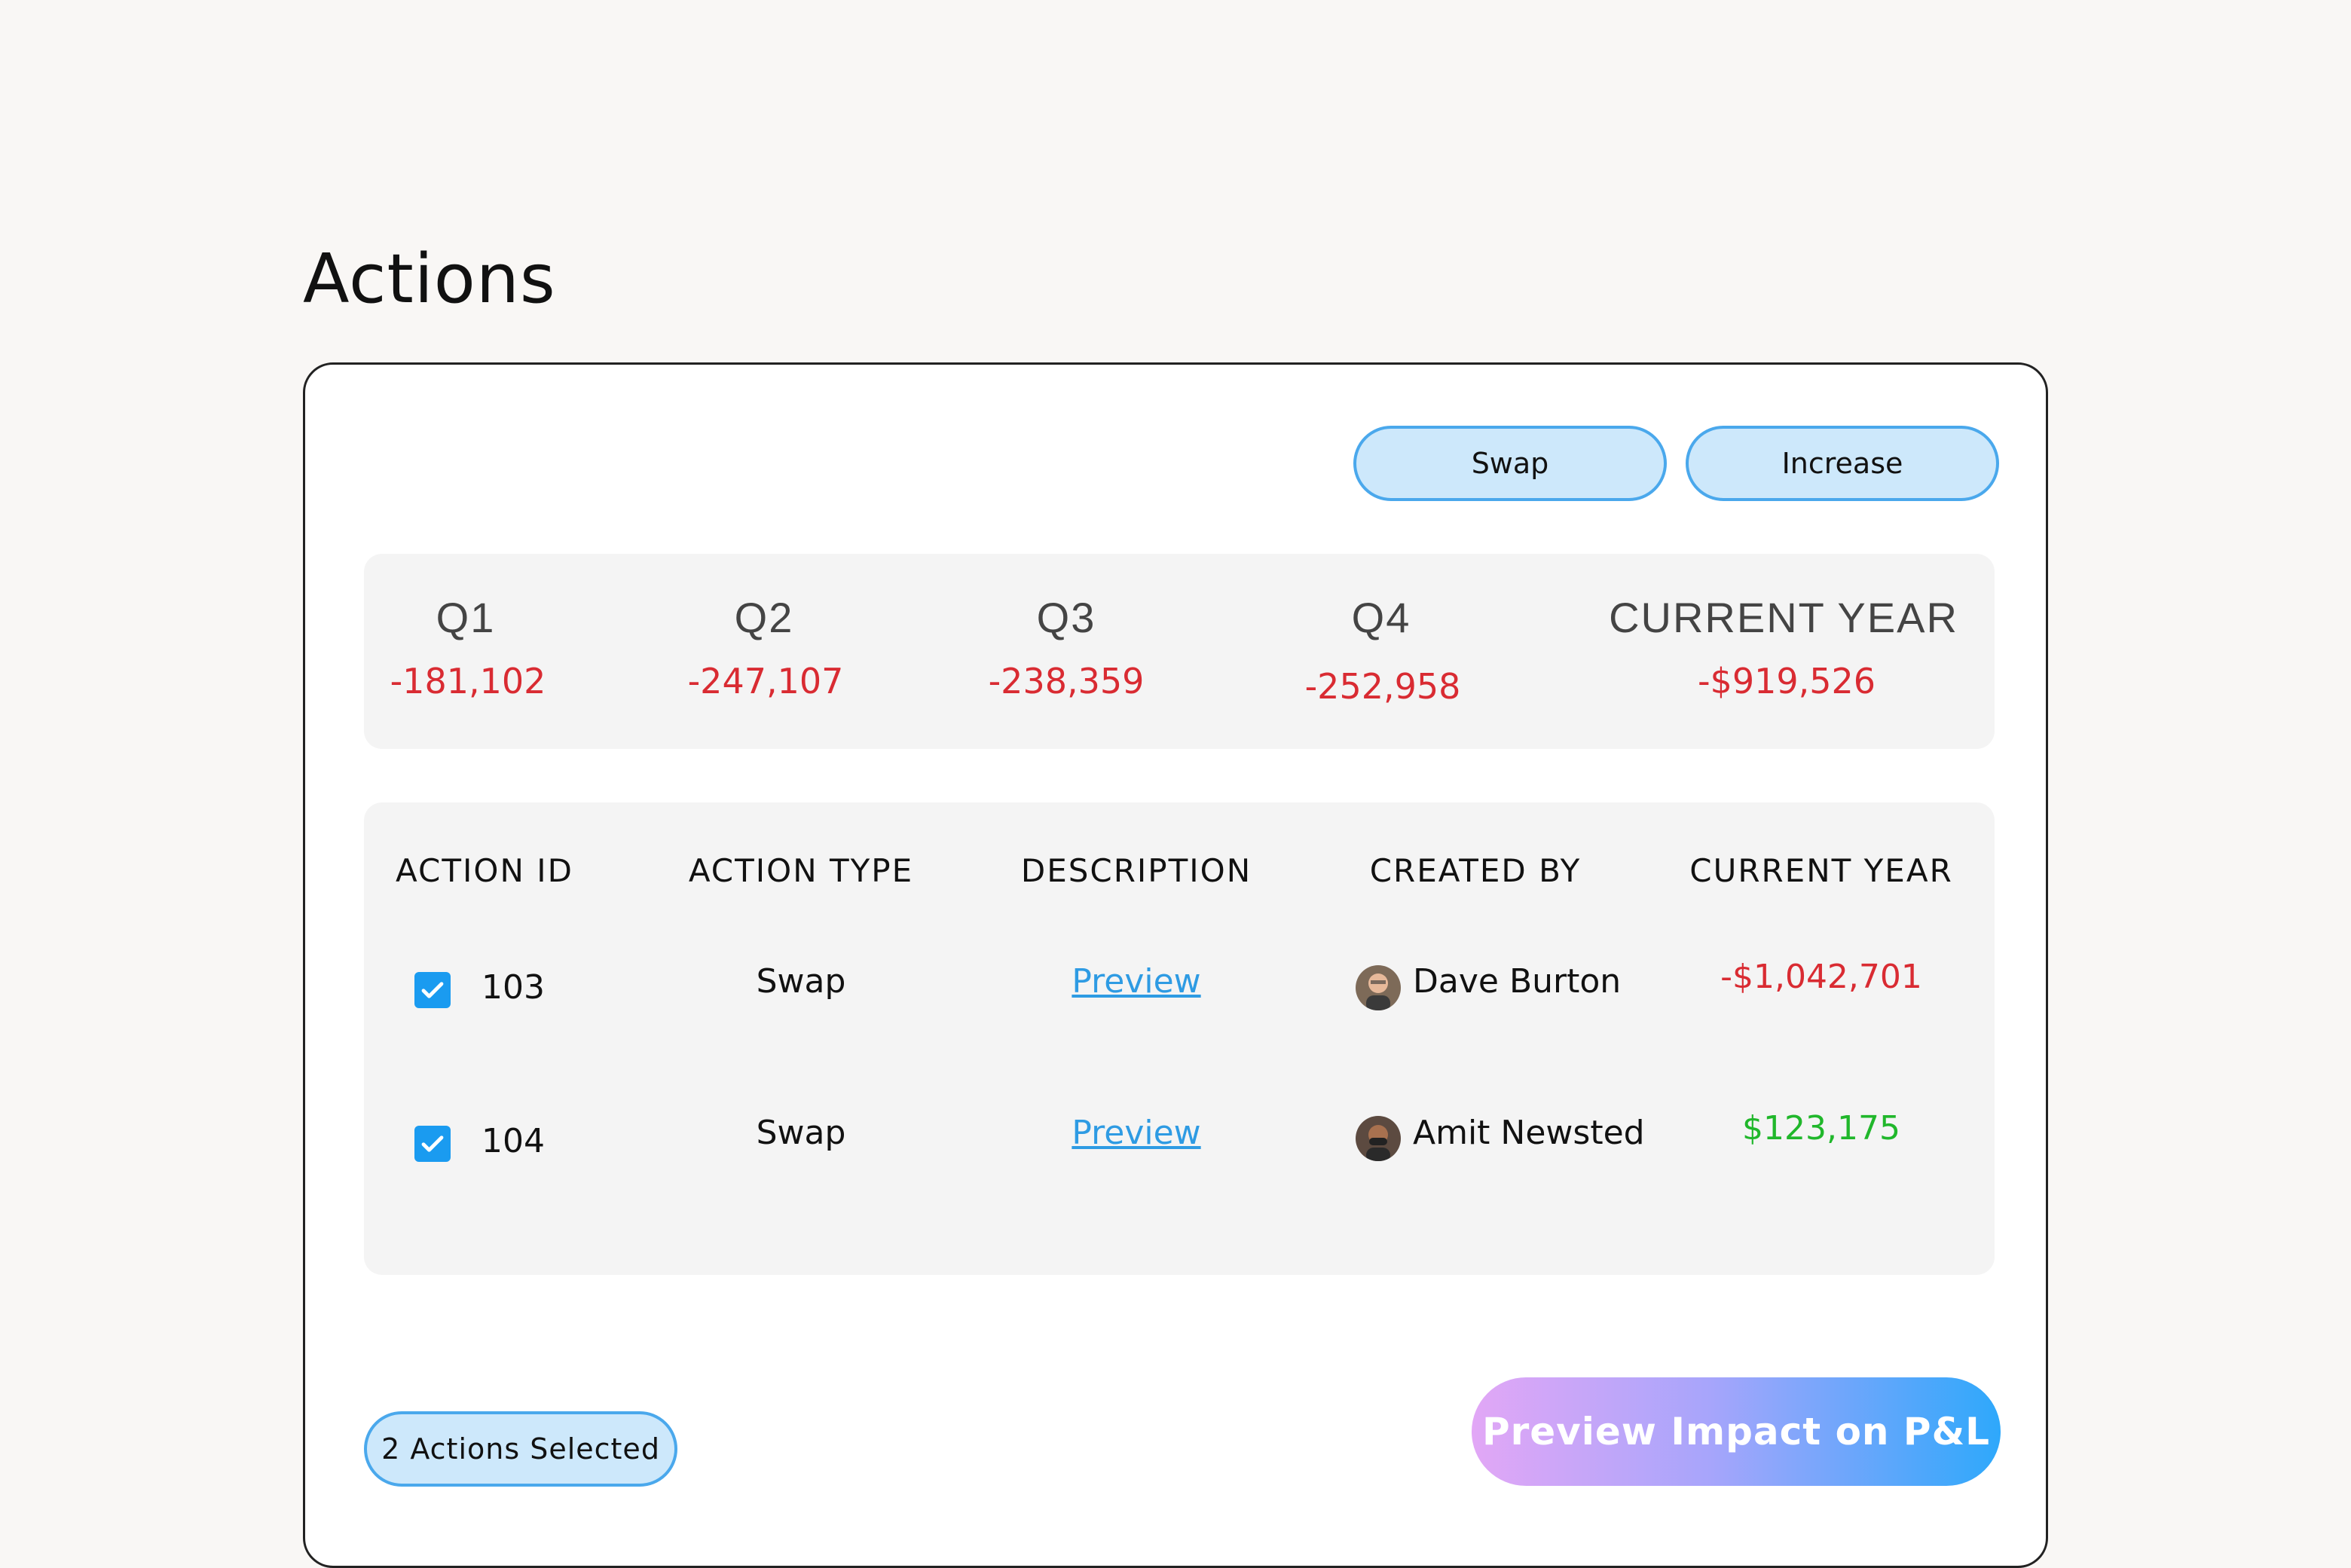 Image resolution: width=2351 pixels, height=1568 pixels. Describe the element at coordinates (1382, 686) in the screenshot. I see `q4-value: -252,958` at that location.